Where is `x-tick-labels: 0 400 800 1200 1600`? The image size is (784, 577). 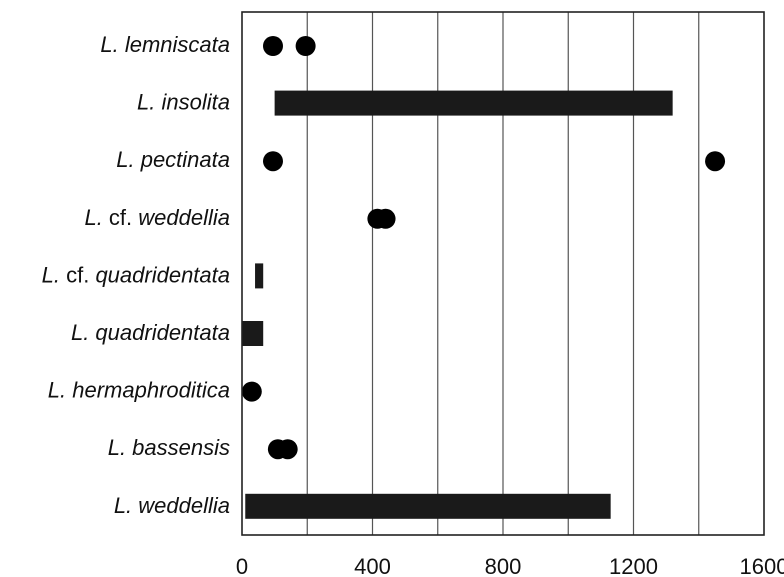
x-tick-labels: 0 400 800 1200 1600 is located at coordinates (510, 565).